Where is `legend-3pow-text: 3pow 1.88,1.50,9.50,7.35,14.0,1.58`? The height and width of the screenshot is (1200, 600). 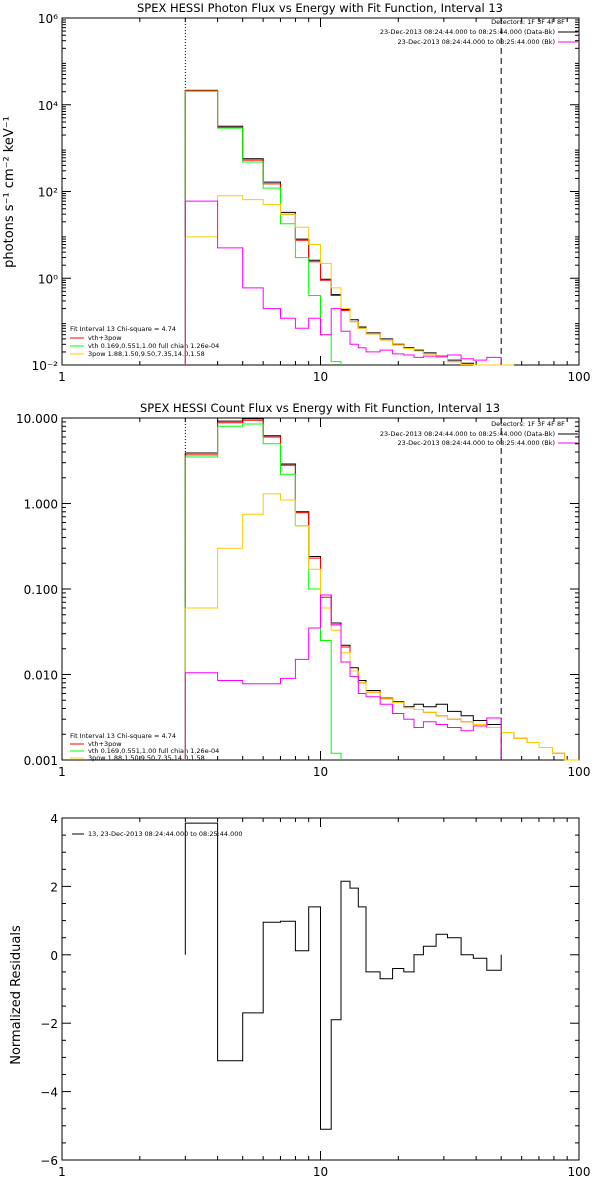 legend-3pow-text: 3pow 1.88,1.50,9.50,7.35,14.0,1.58 is located at coordinates (146, 354).